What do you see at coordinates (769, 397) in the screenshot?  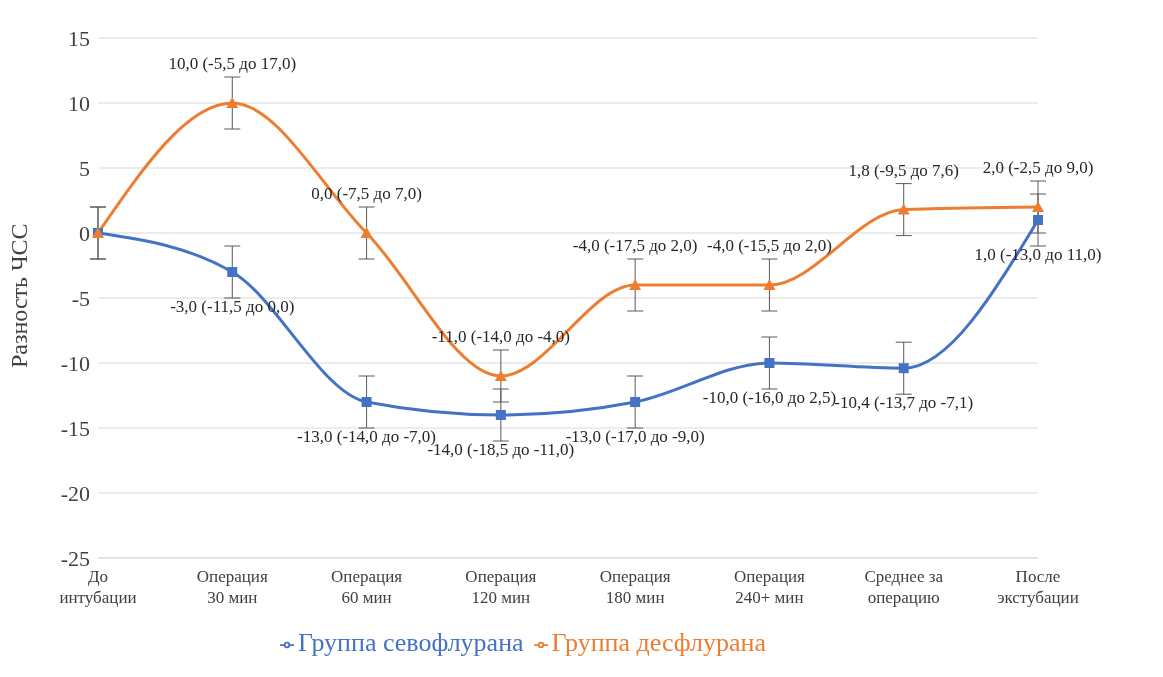 I see `data-label: -10,0 (-16,0 до 2,5)` at bounding box center [769, 397].